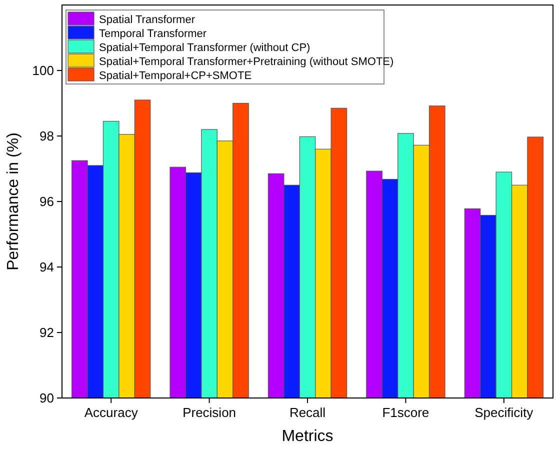  What do you see at coordinates (308, 436) in the screenshot?
I see `x-axis-title: Metrics` at bounding box center [308, 436].